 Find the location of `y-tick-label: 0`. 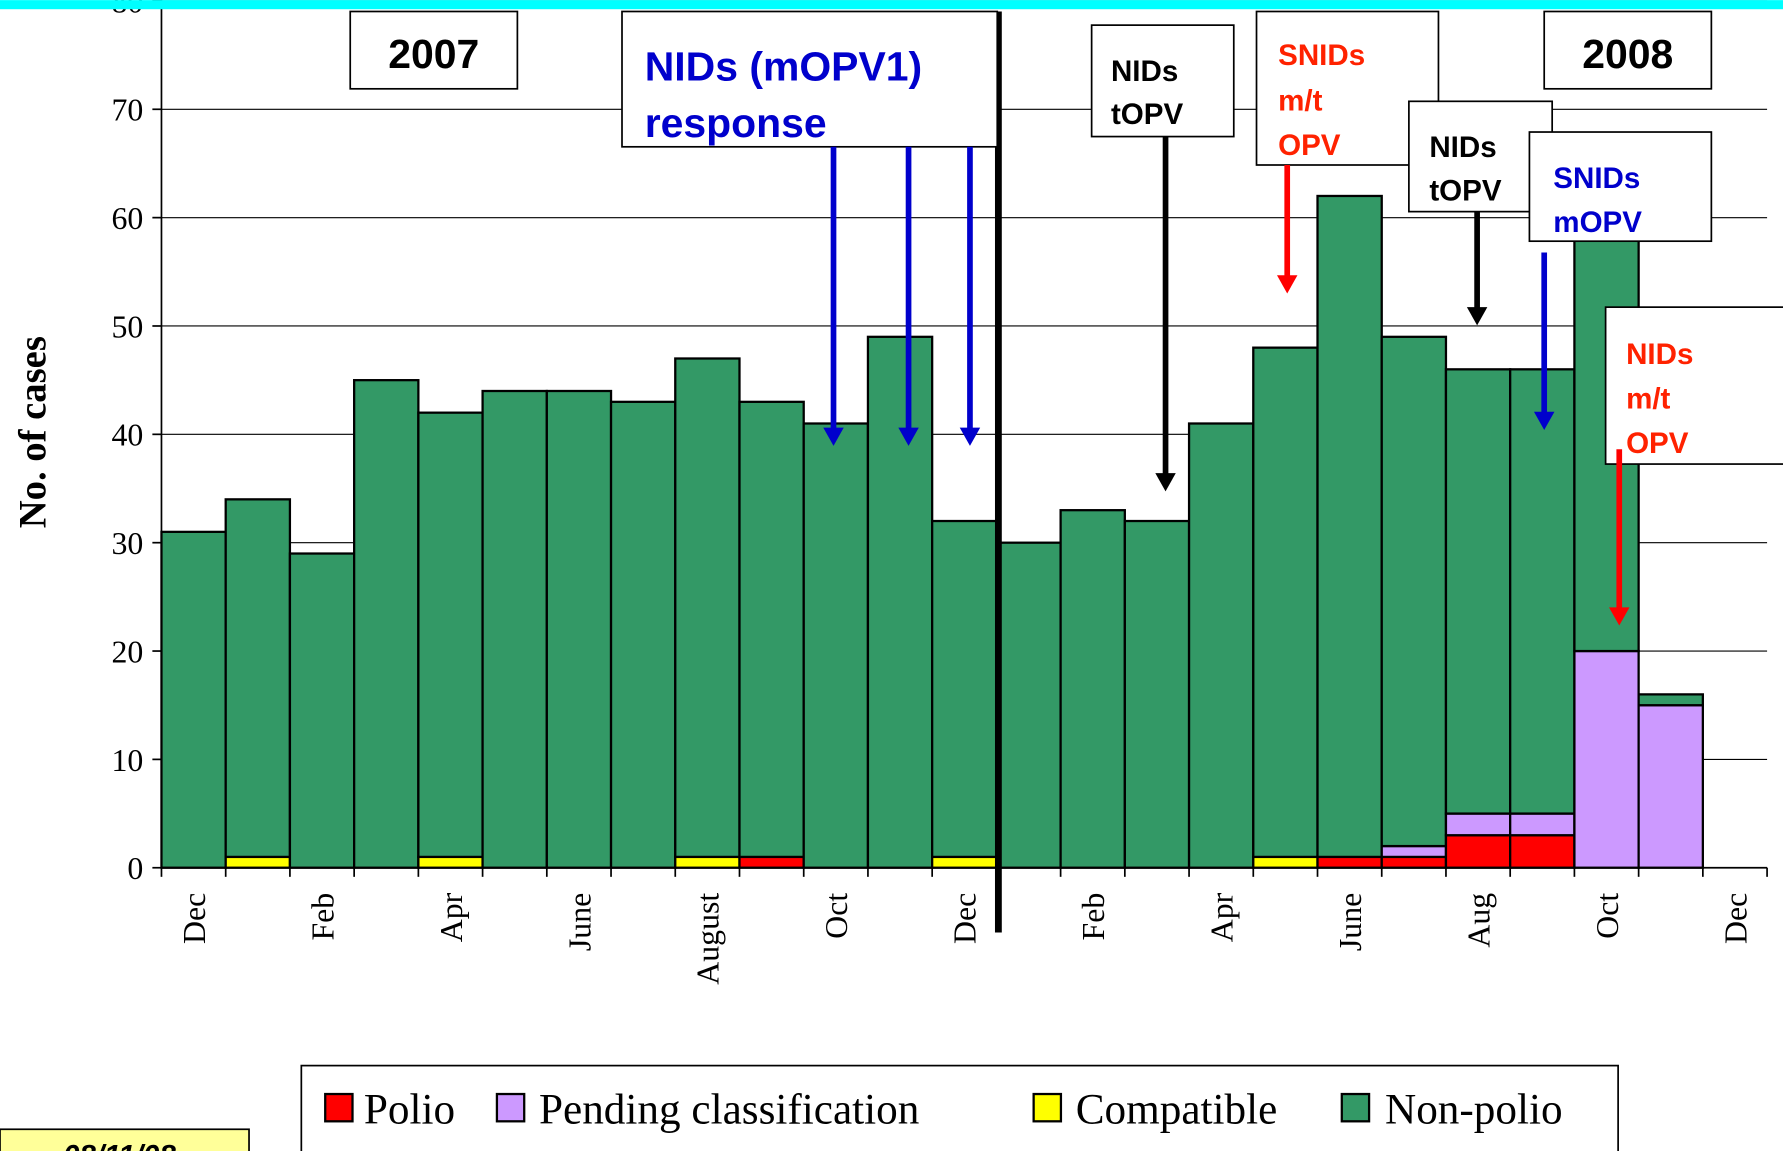

y-tick-label: 0 is located at coordinates (135, 868).